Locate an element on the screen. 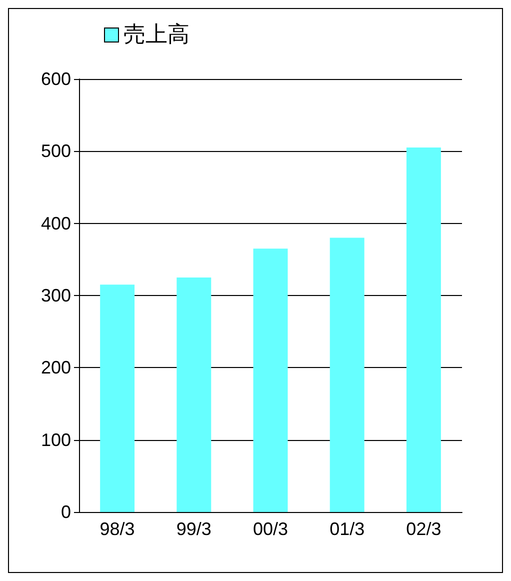  x-tick-label: 99/3 is located at coordinates (194, 529).